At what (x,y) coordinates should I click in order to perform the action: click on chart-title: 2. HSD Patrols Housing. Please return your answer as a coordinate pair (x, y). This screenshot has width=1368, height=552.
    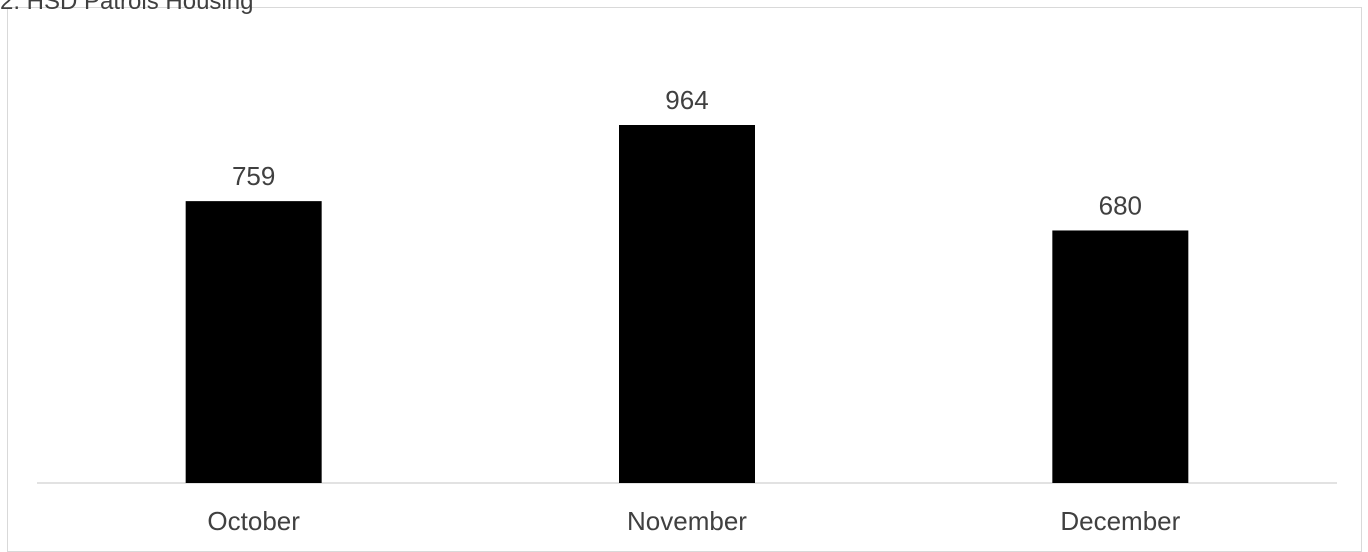
    Looking at the image, I should click on (127, 7).